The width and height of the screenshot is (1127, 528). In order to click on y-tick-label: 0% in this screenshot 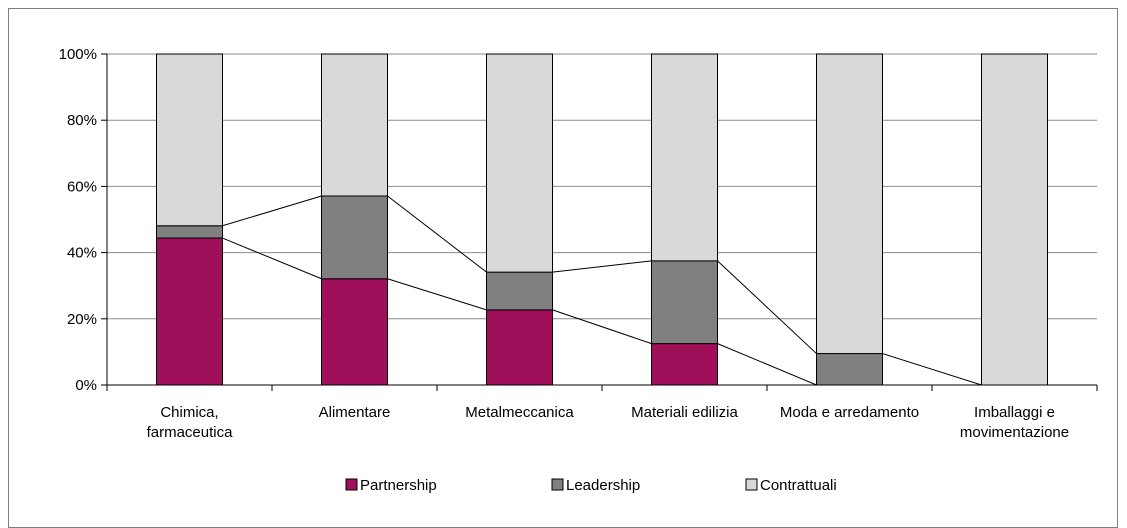, I will do `click(86, 385)`.